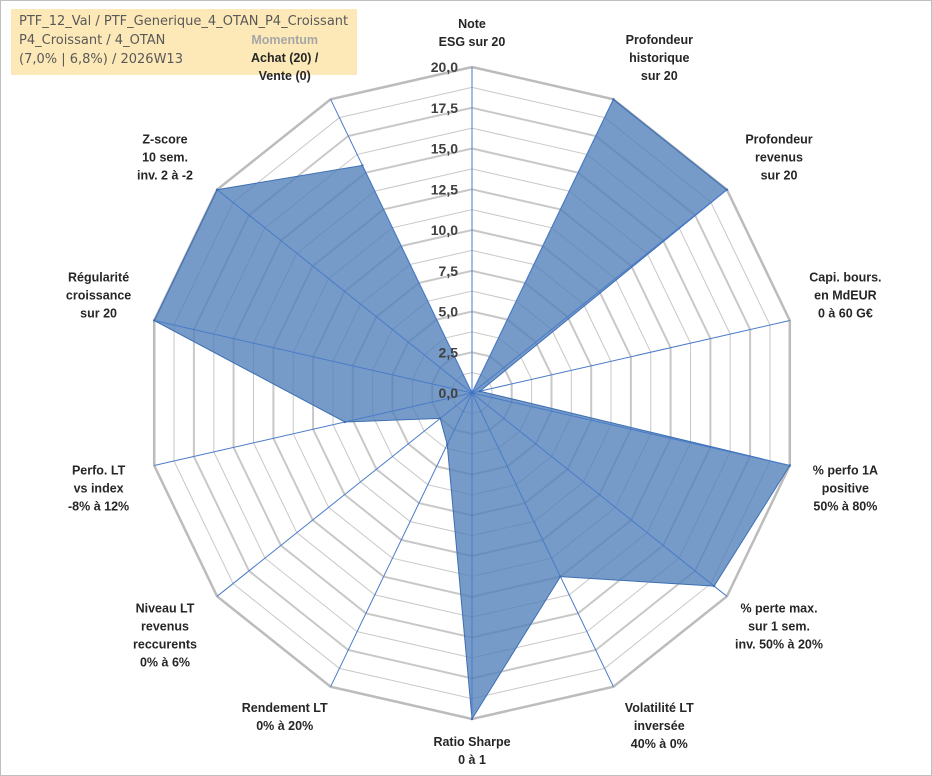 The height and width of the screenshot is (776, 932). What do you see at coordinates (845, 507) in the screenshot?
I see `axis-label-line: 50% à 80%` at bounding box center [845, 507].